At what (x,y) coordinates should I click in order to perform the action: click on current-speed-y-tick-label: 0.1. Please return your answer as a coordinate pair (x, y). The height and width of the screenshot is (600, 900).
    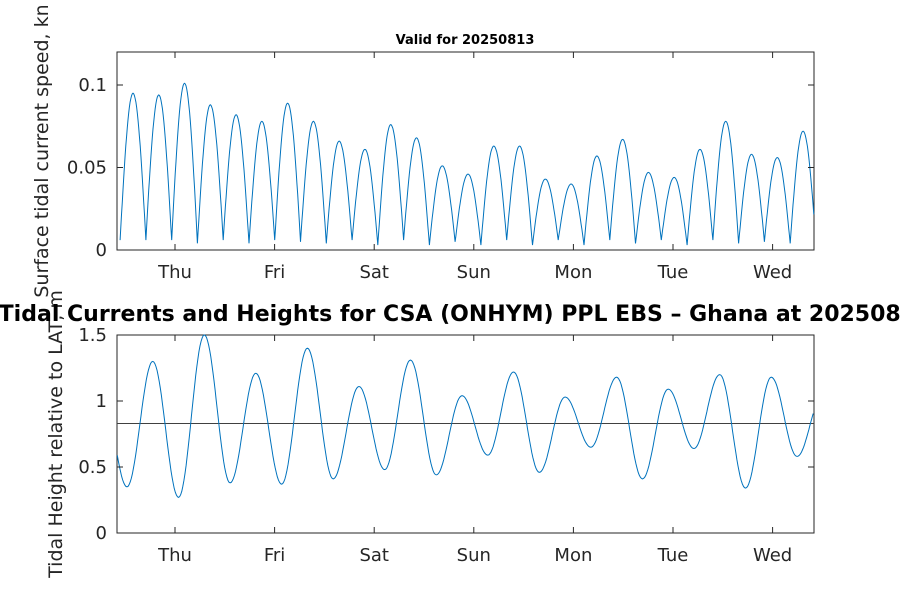
    Looking at the image, I should click on (92, 85).